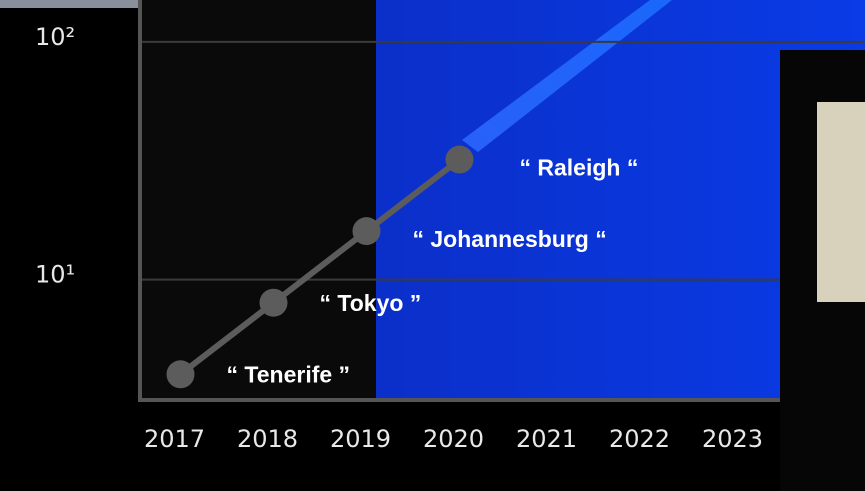  Describe the element at coordinates (732, 439) in the screenshot. I see `x-tick-label: 2023` at that location.